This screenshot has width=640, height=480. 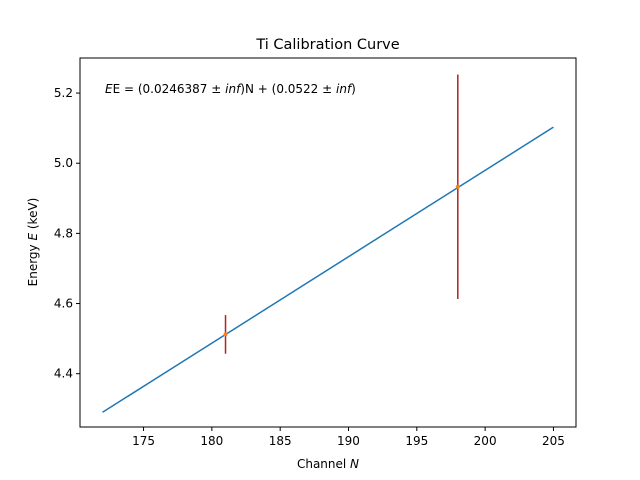 I want to click on x-axis-ticks: 175 180 185 190 195 200 205, so click(x=348, y=437).